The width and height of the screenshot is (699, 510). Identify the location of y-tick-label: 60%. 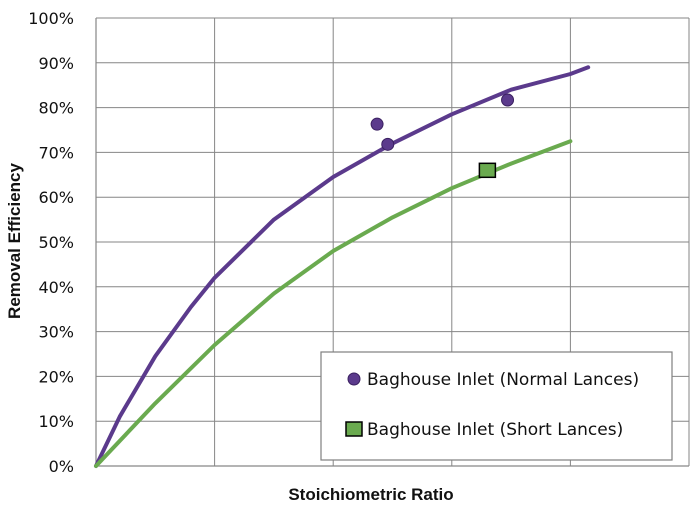
(56, 197).